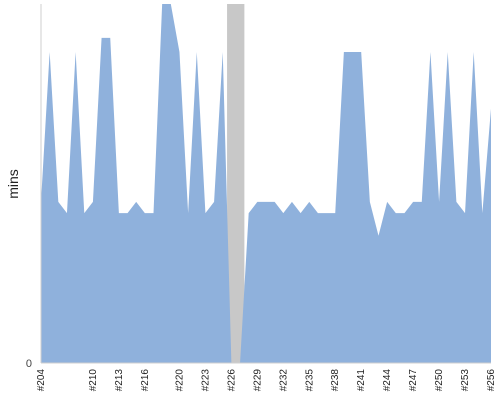  I want to click on x-tick-label: #253, so click(465, 380).